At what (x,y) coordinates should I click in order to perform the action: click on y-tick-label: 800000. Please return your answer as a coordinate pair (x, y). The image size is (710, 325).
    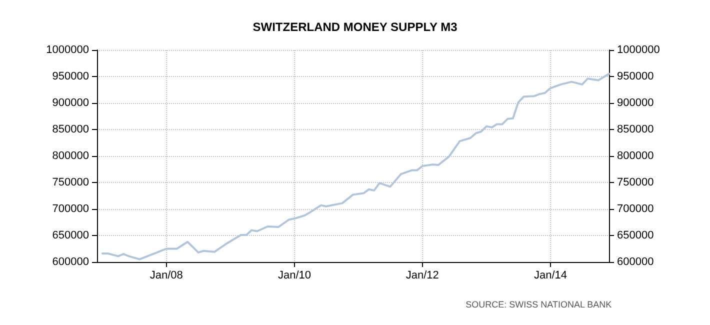
    Looking at the image, I should click on (70, 156).